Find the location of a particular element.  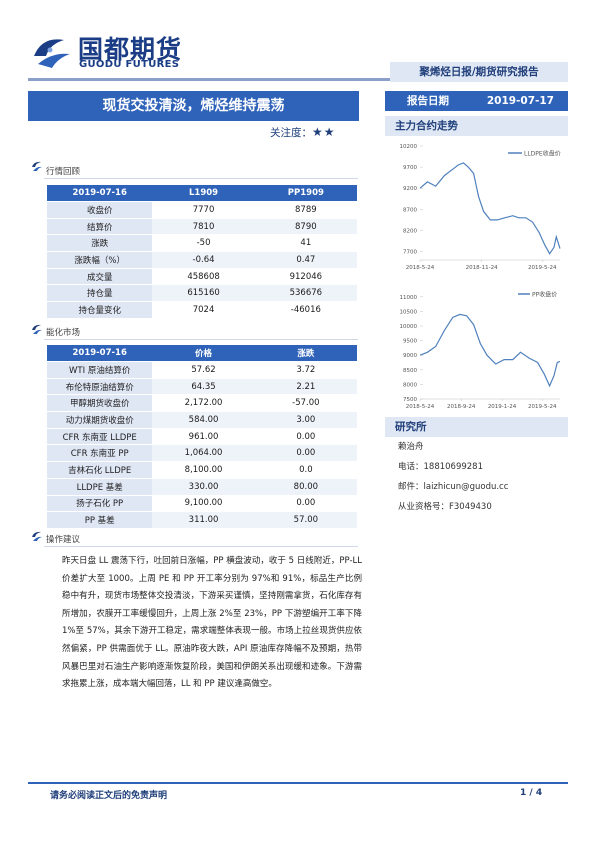

row-label: 涨跌幅（%） is located at coordinates (100, 260).